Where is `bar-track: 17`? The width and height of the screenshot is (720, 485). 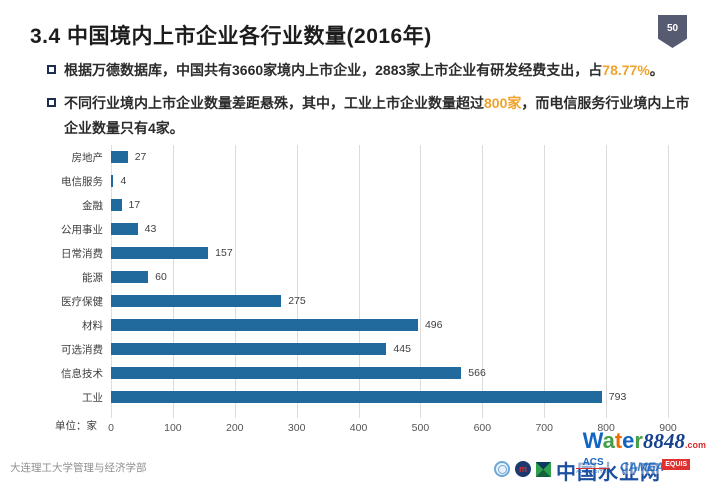 bar-track: 17 is located at coordinates (389, 205).